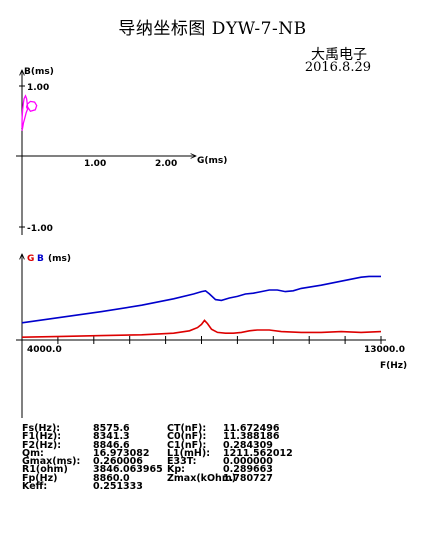 The image size is (425, 537). Describe the element at coordinates (45, 470) in the screenshot. I see `param-label: R1(ohm)` at that location.